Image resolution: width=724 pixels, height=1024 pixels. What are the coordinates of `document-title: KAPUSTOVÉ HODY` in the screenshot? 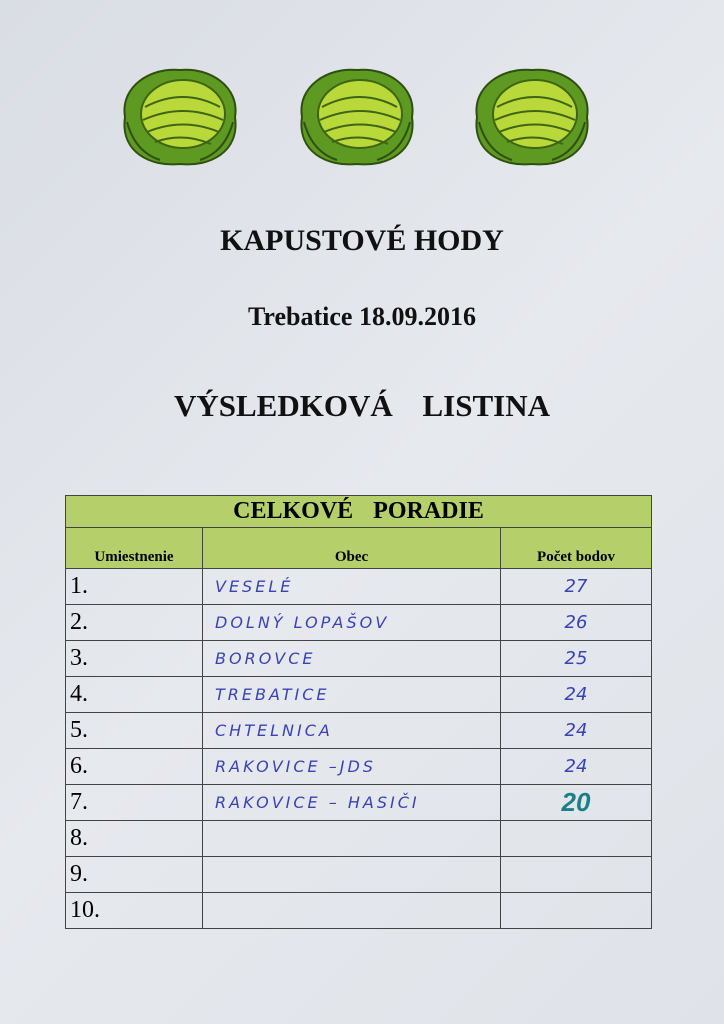 It's located at (362, 240).